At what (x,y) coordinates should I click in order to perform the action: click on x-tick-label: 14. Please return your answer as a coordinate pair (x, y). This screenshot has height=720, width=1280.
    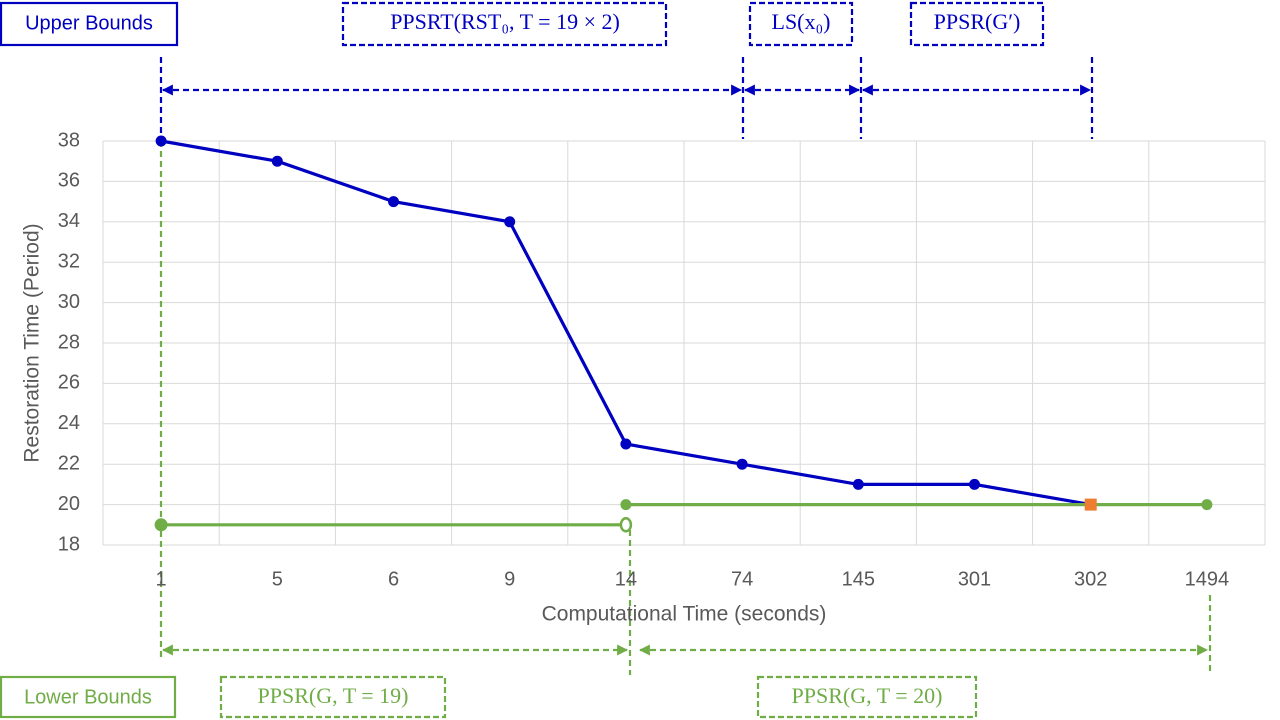
    Looking at the image, I should click on (626, 579).